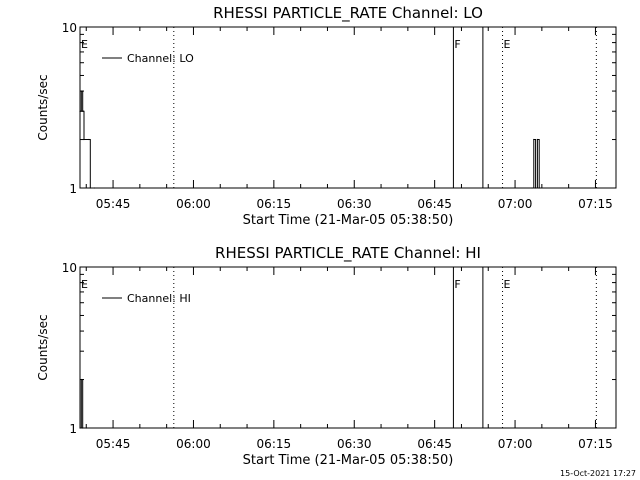 Image resolution: width=640 pixels, height=480 pixels. Describe the element at coordinates (159, 298) in the screenshot. I see `legend-label: Channel: HI` at that location.